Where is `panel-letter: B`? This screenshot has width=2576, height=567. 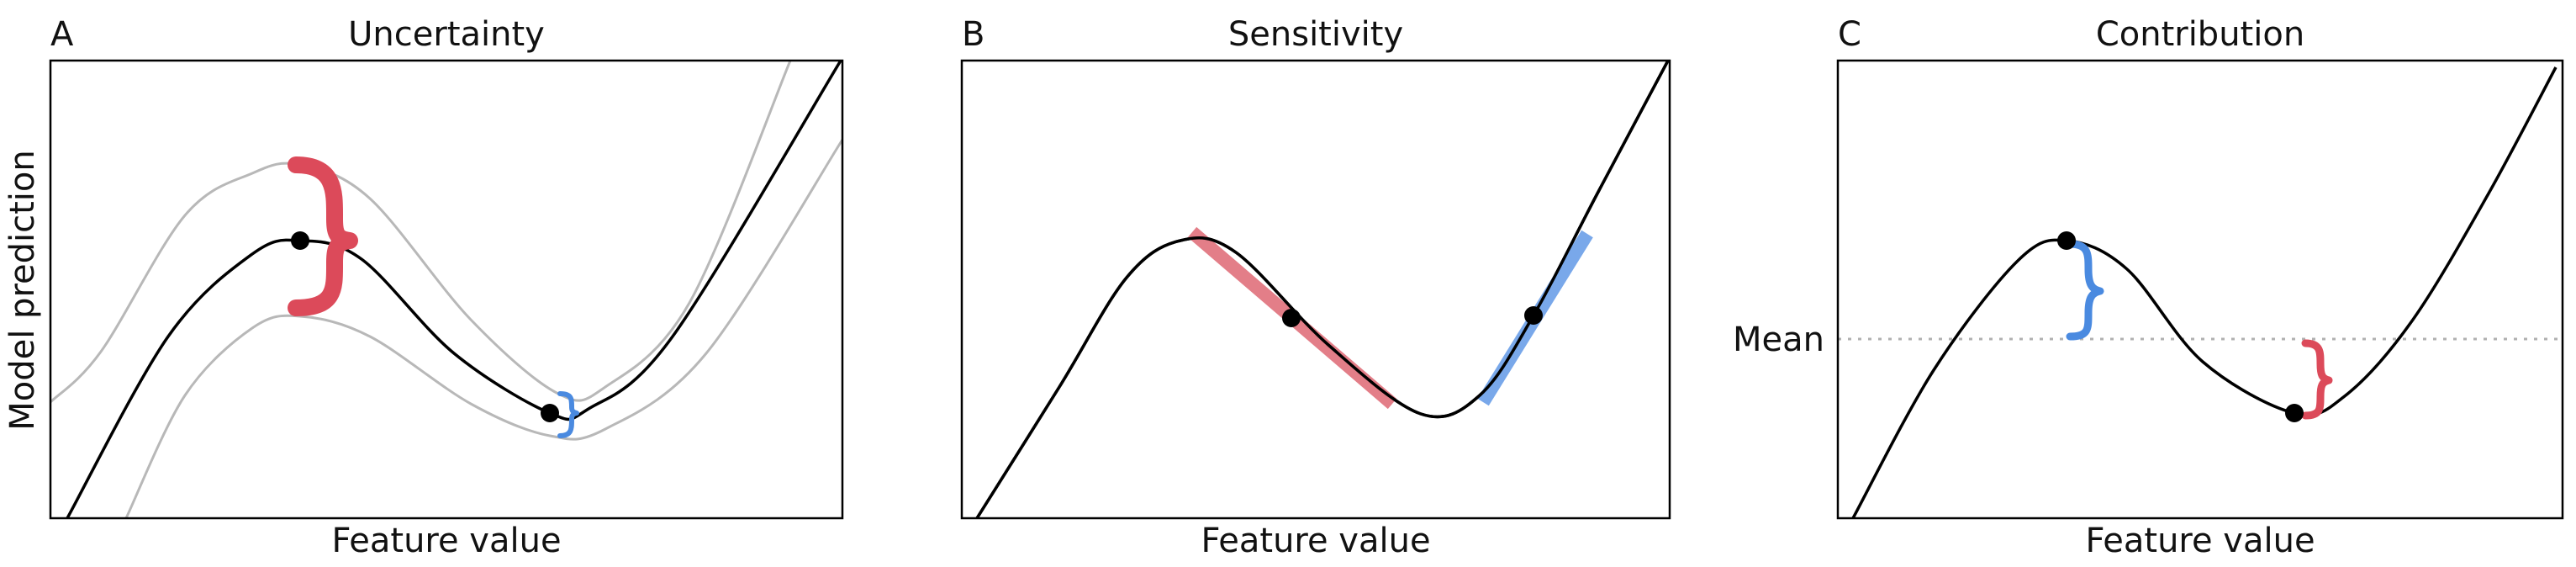
panel-letter: B is located at coordinates (973, 34).